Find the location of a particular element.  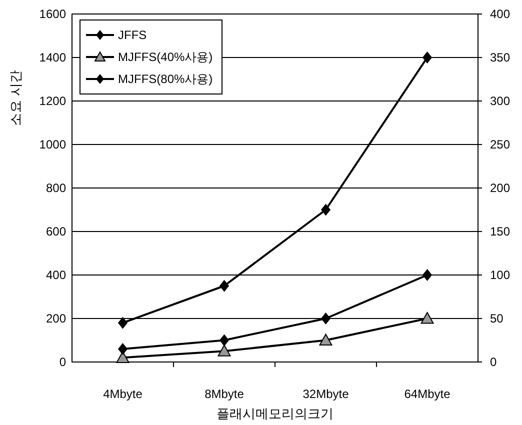

y-tick-label: 1200 is located at coordinates (52, 101).